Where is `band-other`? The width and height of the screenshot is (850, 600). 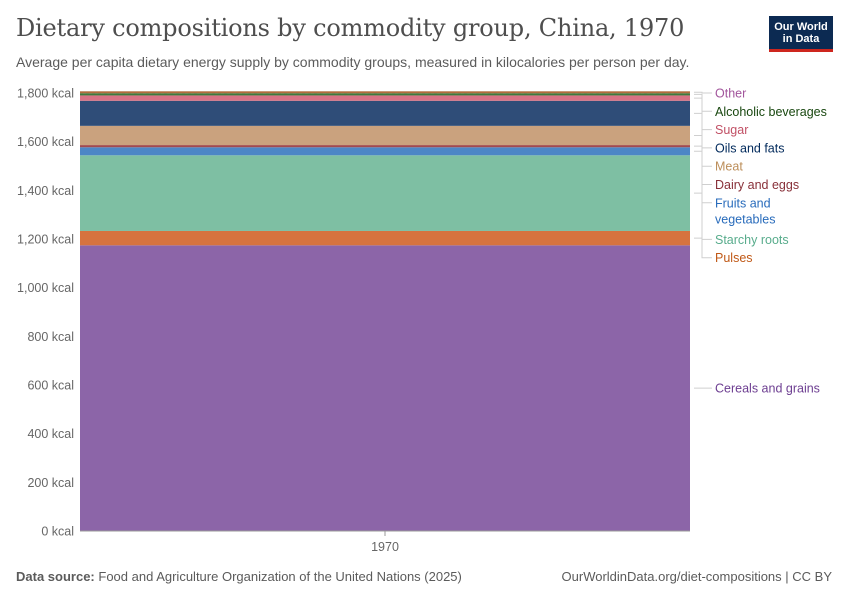 band-other is located at coordinates (385, 92).